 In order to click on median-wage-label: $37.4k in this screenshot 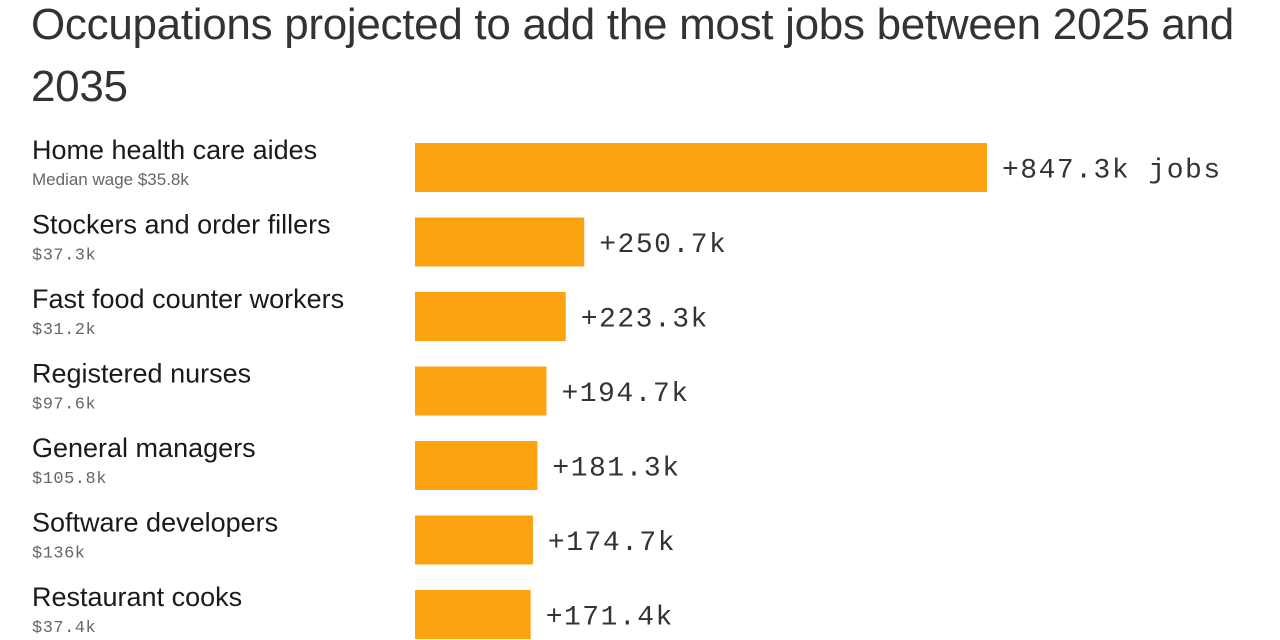, I will do `click(64, 628)`.